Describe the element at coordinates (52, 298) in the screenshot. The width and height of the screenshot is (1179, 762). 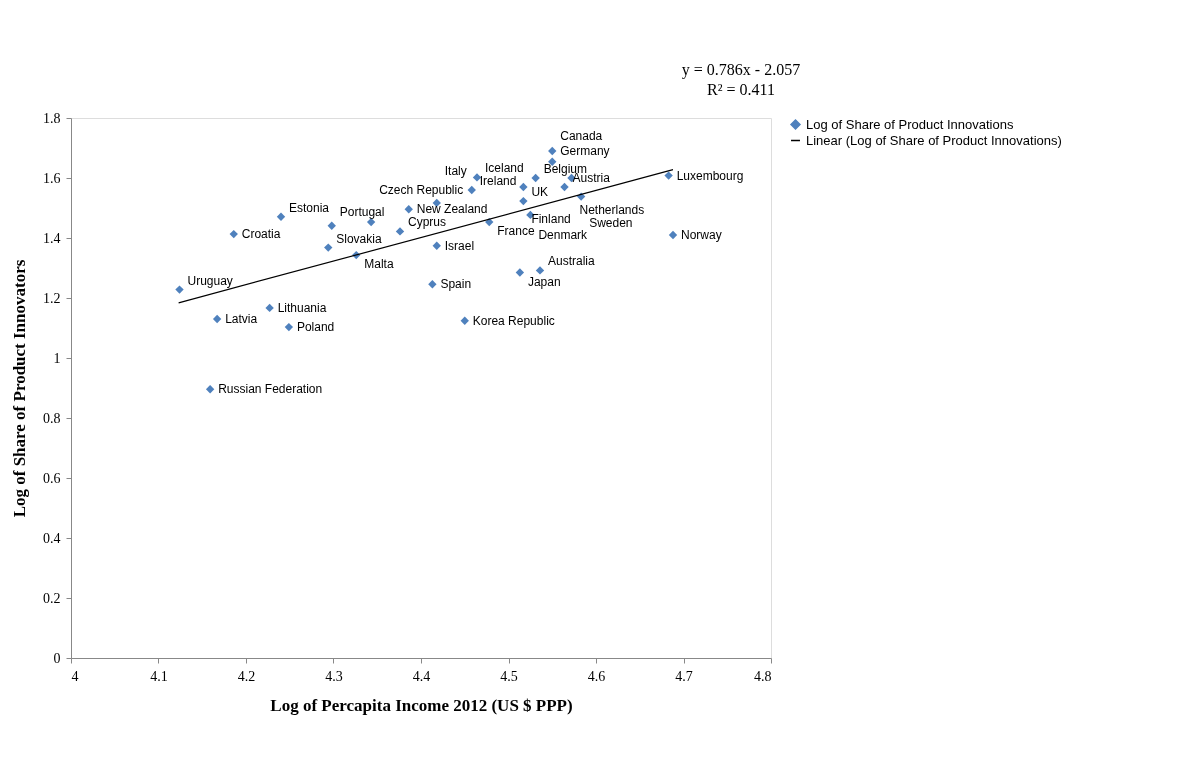
I see `y-tick-label: 1.2` at that location.